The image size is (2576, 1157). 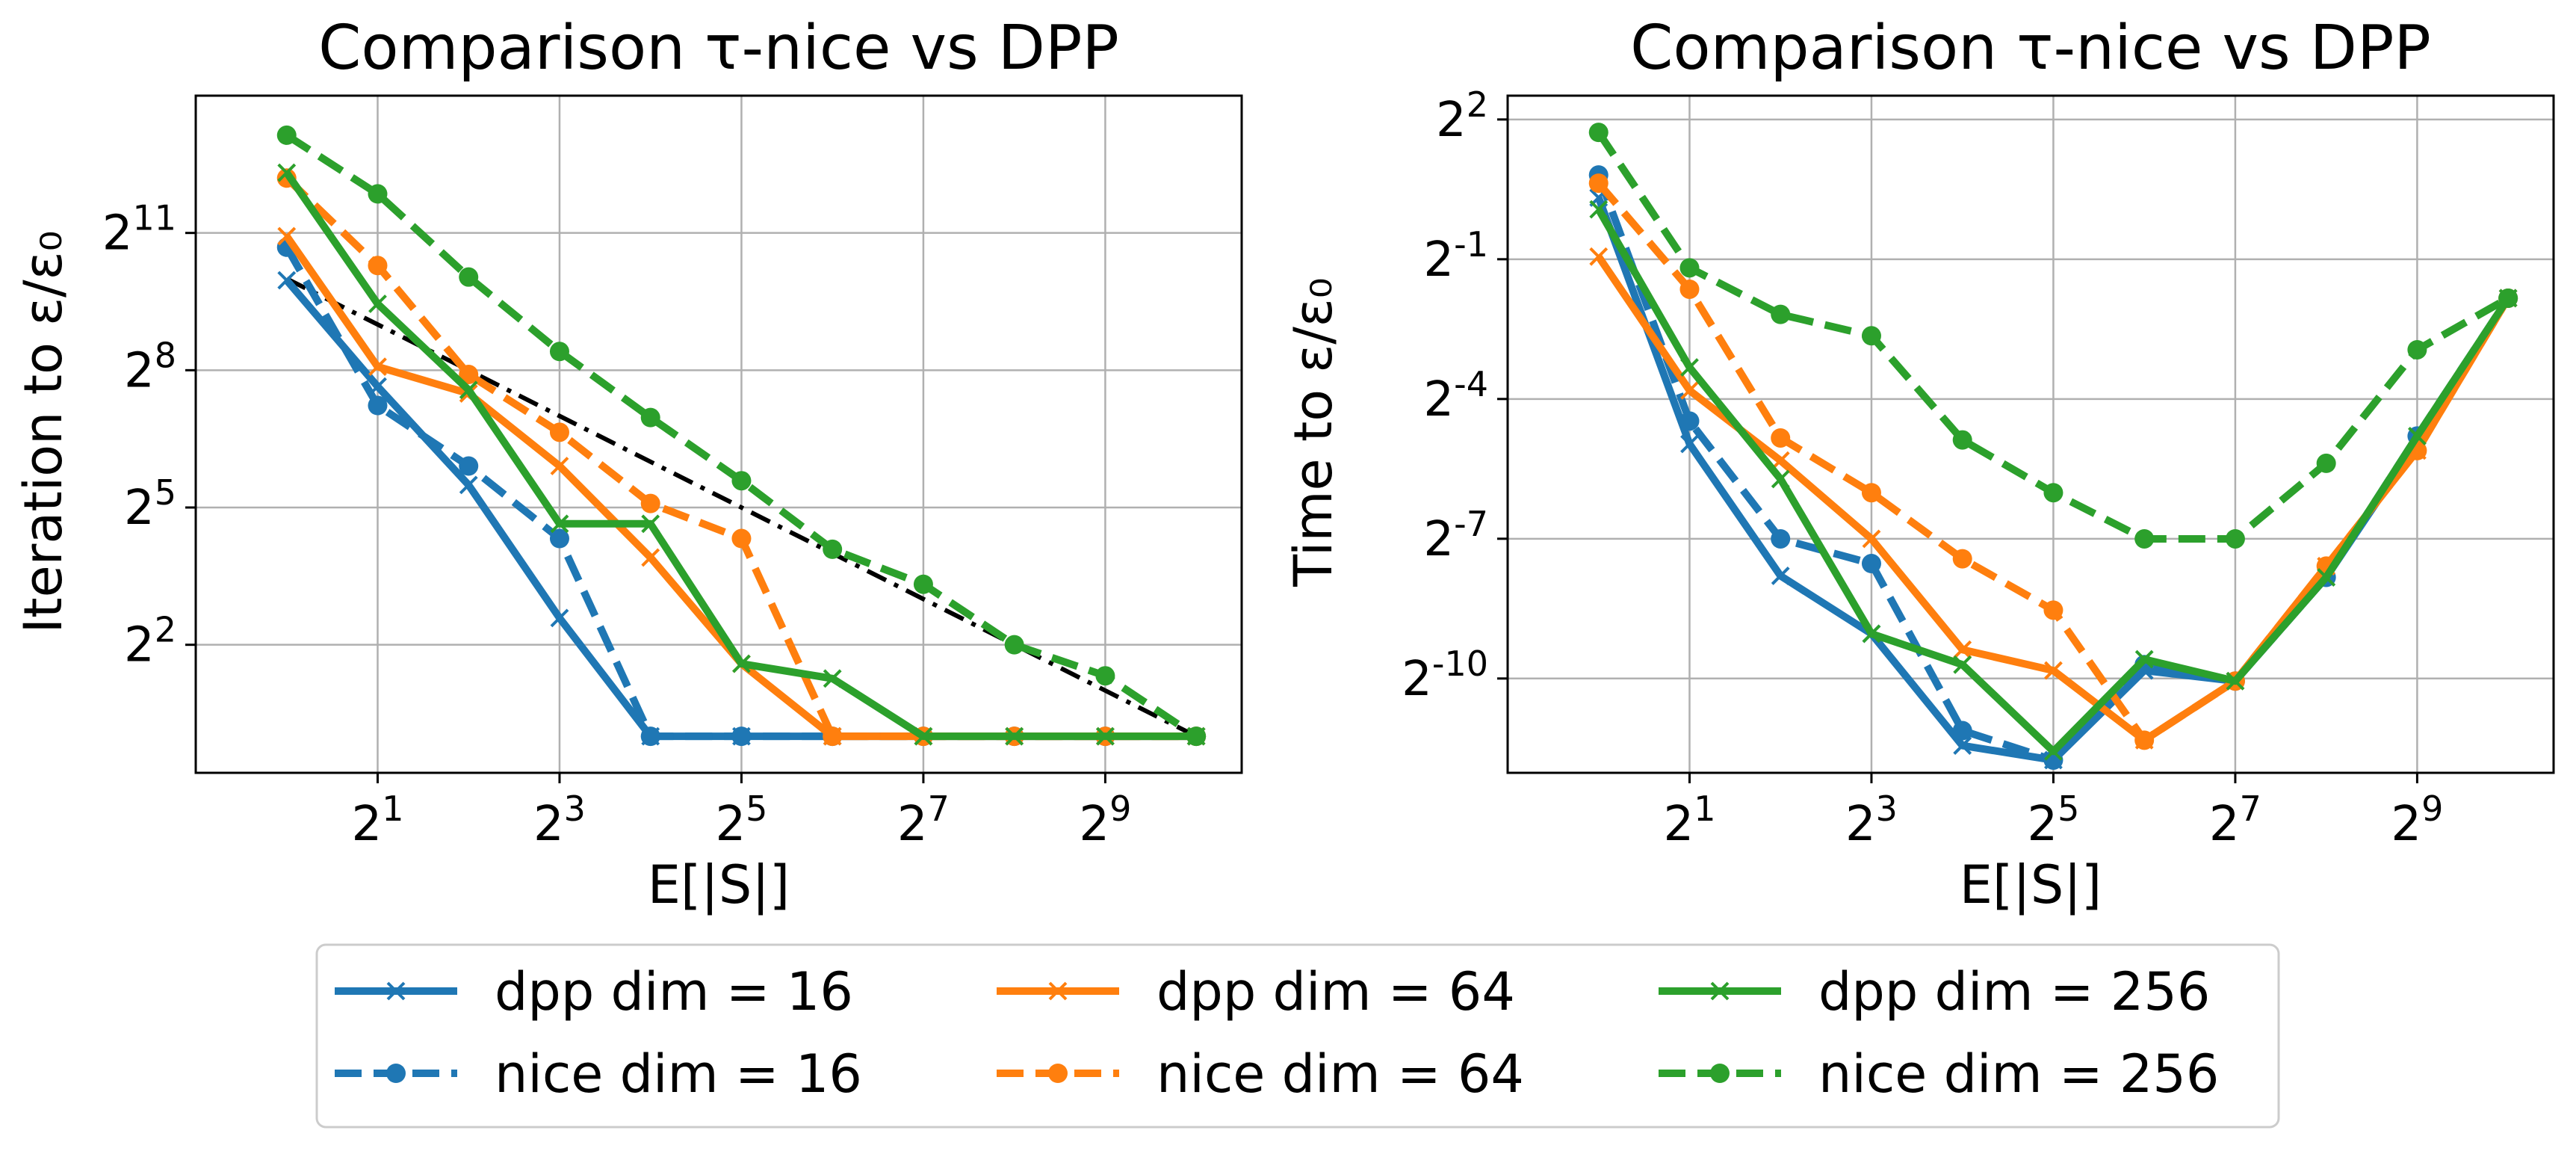 What do you see at coordinates (741, 508) in the screenshot?
I see `reference-line` at bounding box center [741, 508].